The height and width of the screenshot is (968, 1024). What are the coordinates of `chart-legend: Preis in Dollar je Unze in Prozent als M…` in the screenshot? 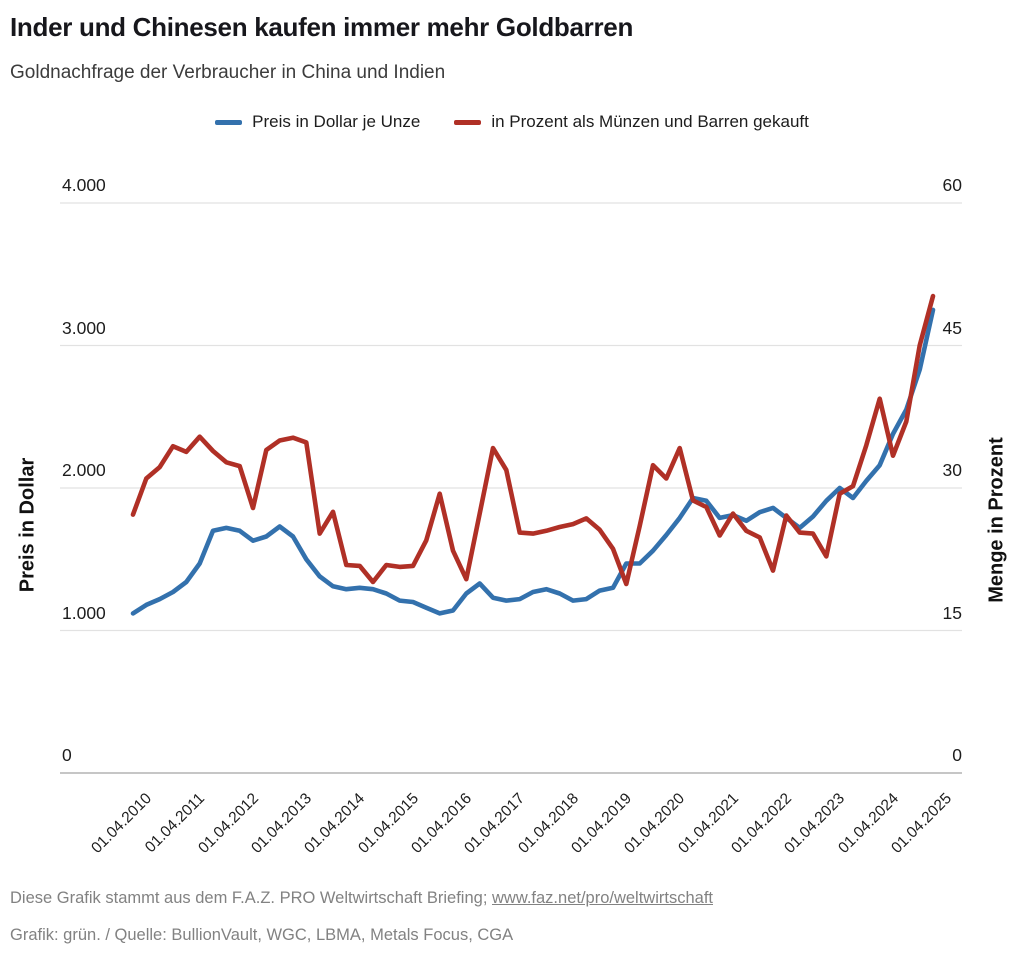 It's located at (512, 122).